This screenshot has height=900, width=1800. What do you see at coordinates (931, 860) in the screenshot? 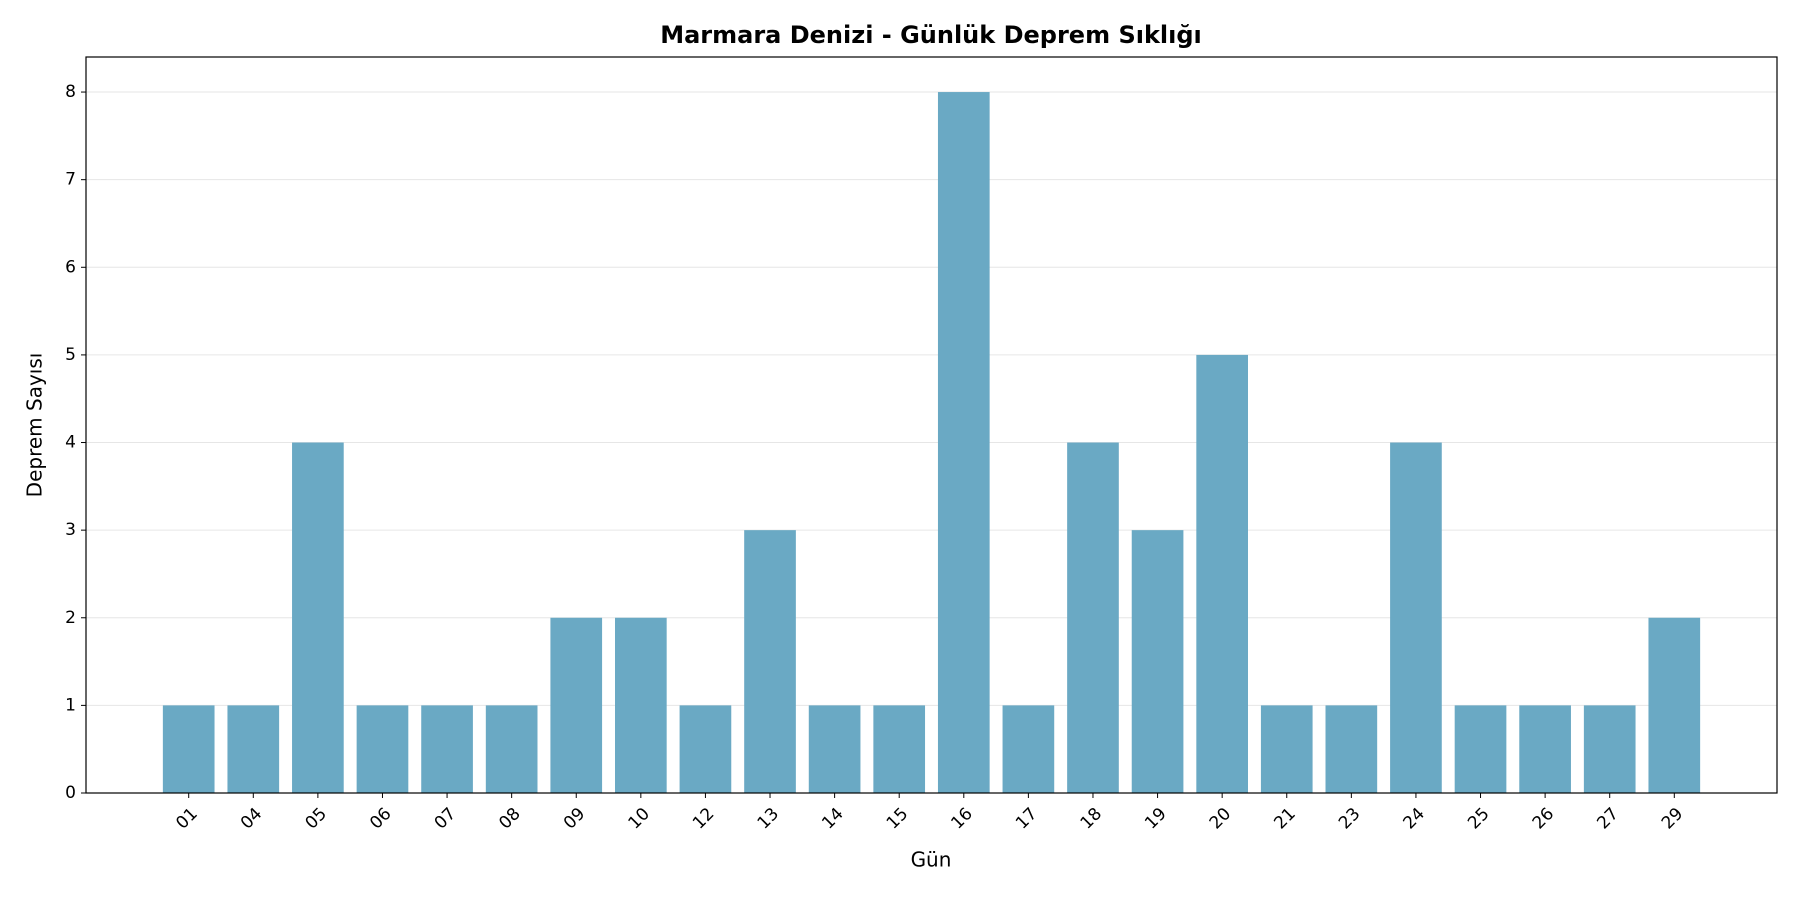
I see `x-axis-label: Gün` at bounding box center [931, 860].